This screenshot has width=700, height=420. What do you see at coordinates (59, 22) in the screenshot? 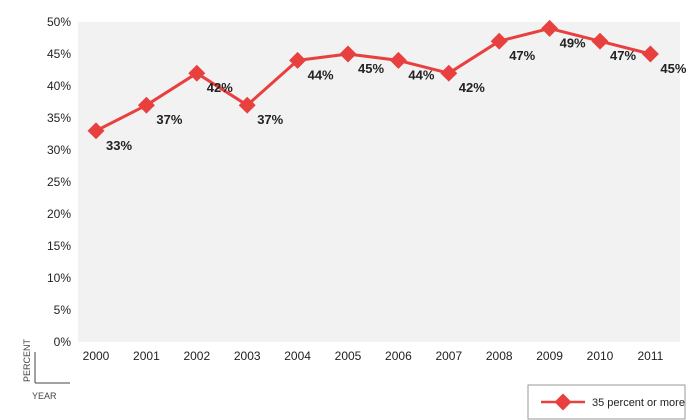
I see `y-tick-label: 50%` at bounding box center [59, 22].